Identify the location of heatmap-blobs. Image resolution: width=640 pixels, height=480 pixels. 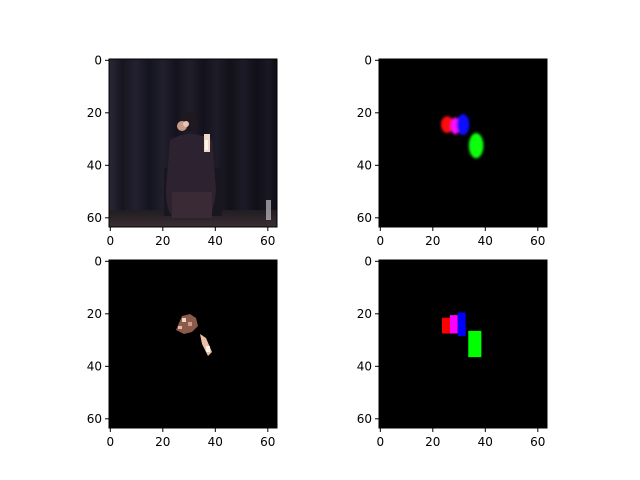
(462, 136).